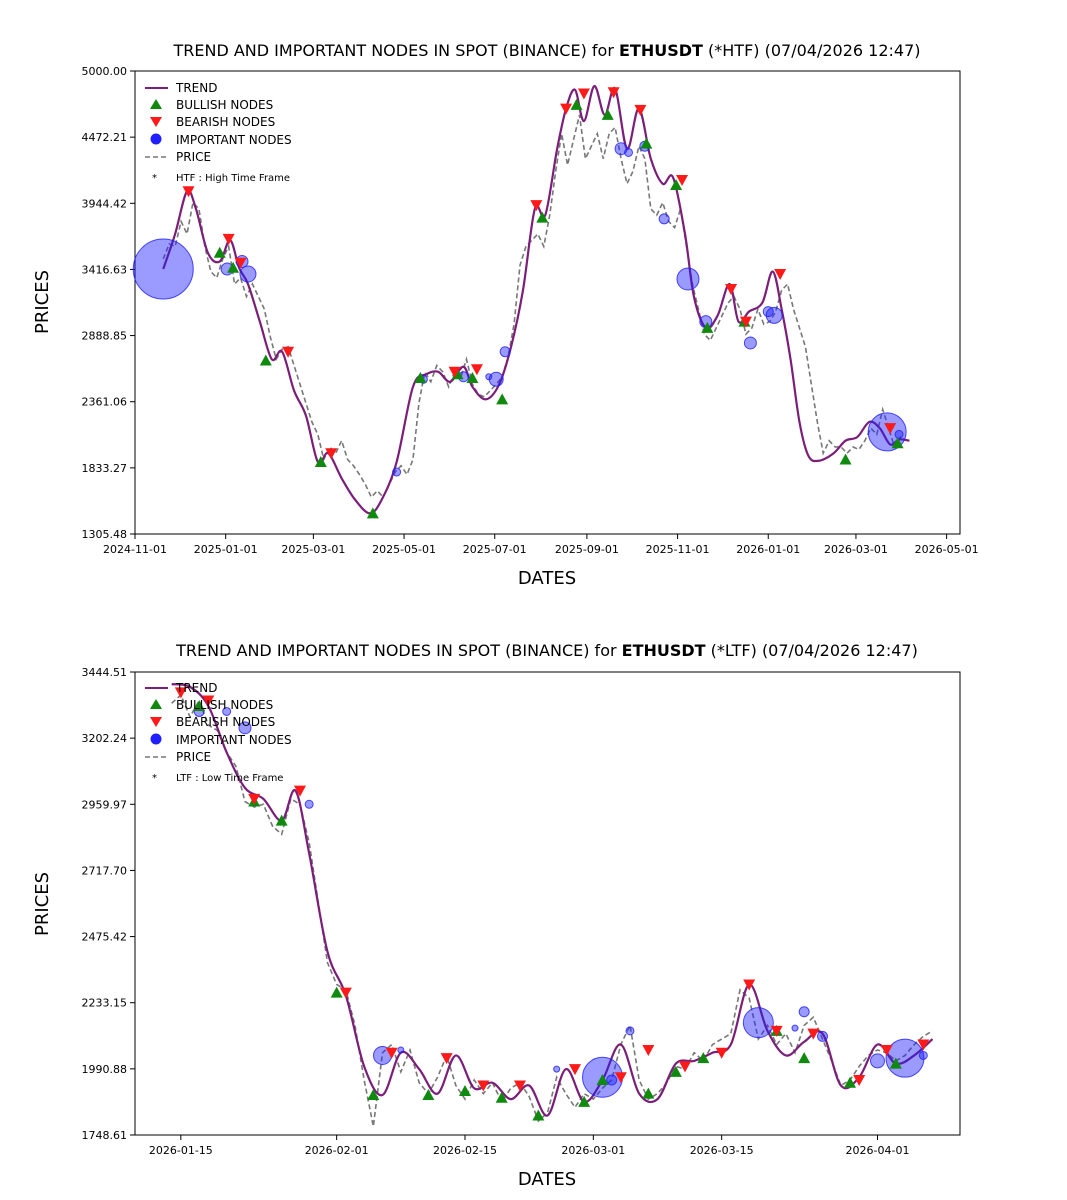  What do you see at coordinates (42, 302) in the screenshot?
I see `htf-y-axis-label: PRICES` at bounding box center [42, 302].